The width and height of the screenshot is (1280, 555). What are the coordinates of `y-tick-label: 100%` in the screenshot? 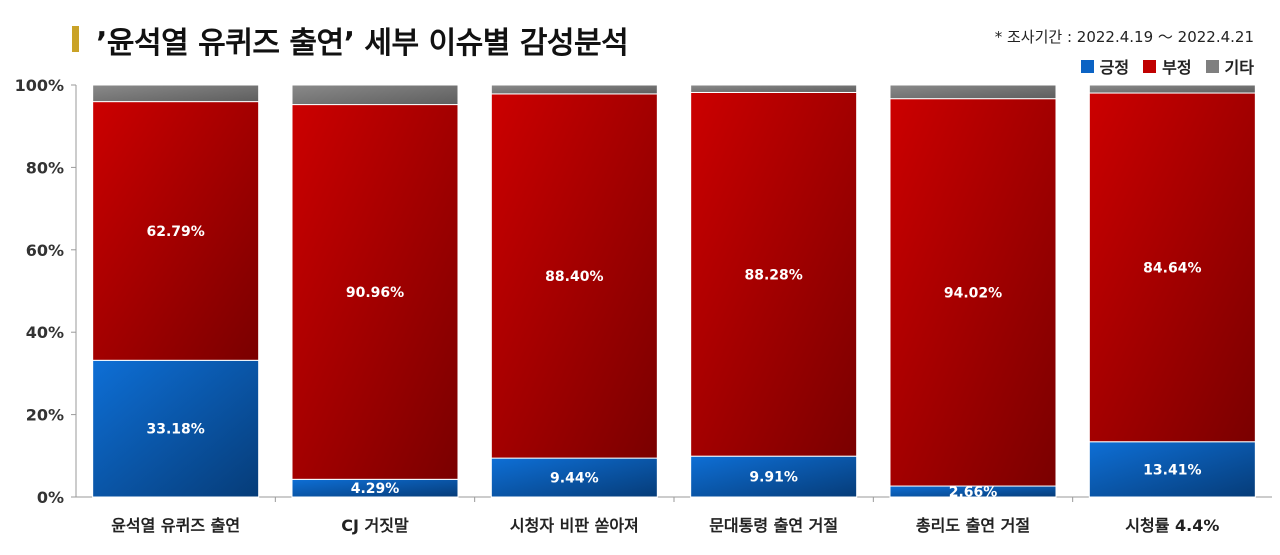 It's located at (39, 85).